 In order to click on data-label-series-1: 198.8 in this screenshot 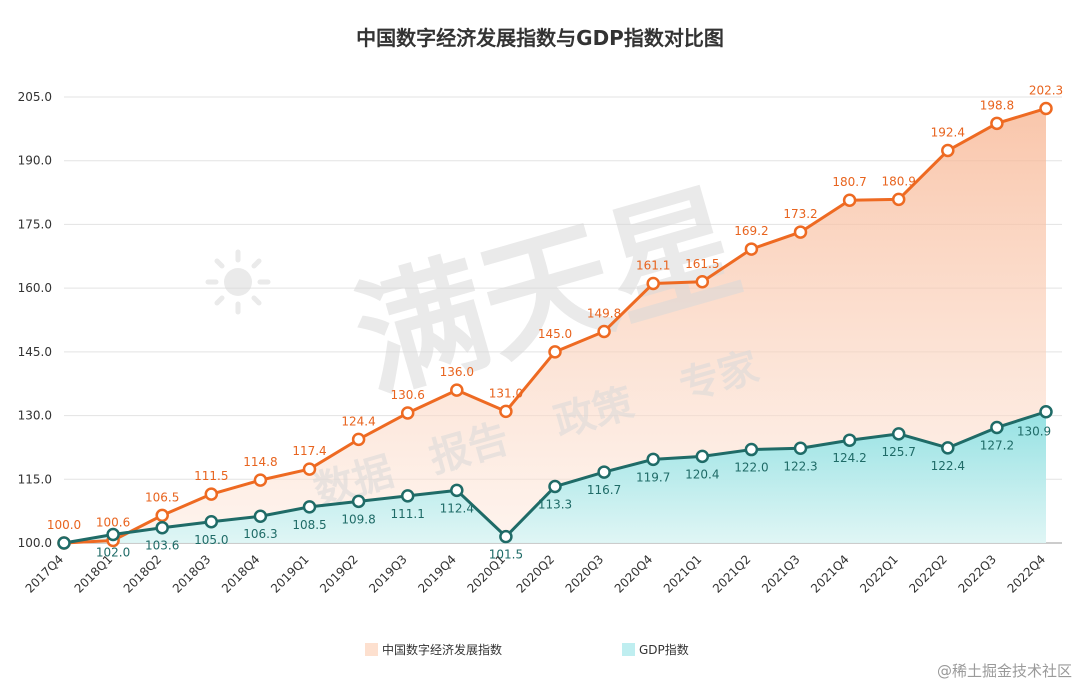, I will do `click(997, 105)`.